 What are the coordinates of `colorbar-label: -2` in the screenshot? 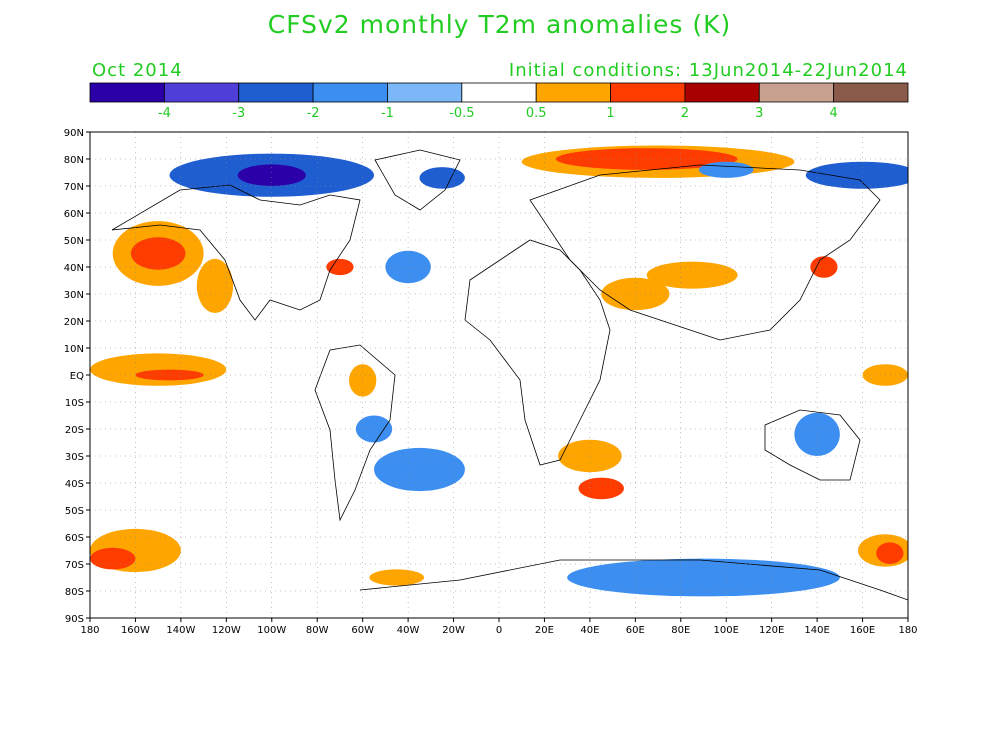 It's located at (313, 113).